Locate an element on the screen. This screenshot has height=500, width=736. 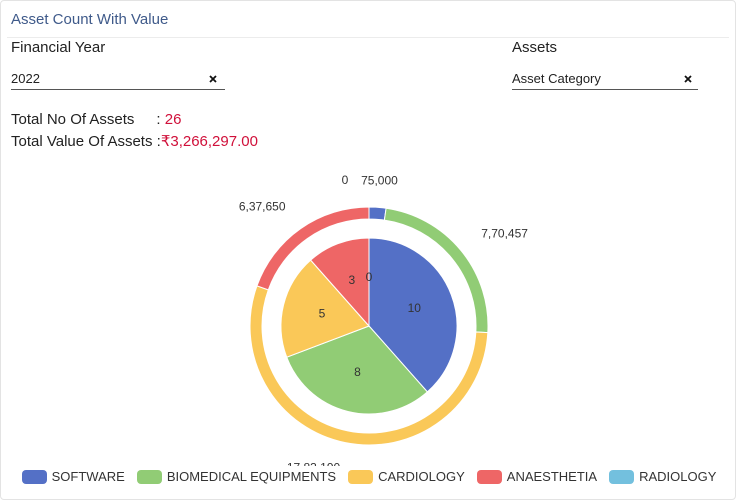
legend-label: RADIOLOGY is located at coordinates (678, 476).